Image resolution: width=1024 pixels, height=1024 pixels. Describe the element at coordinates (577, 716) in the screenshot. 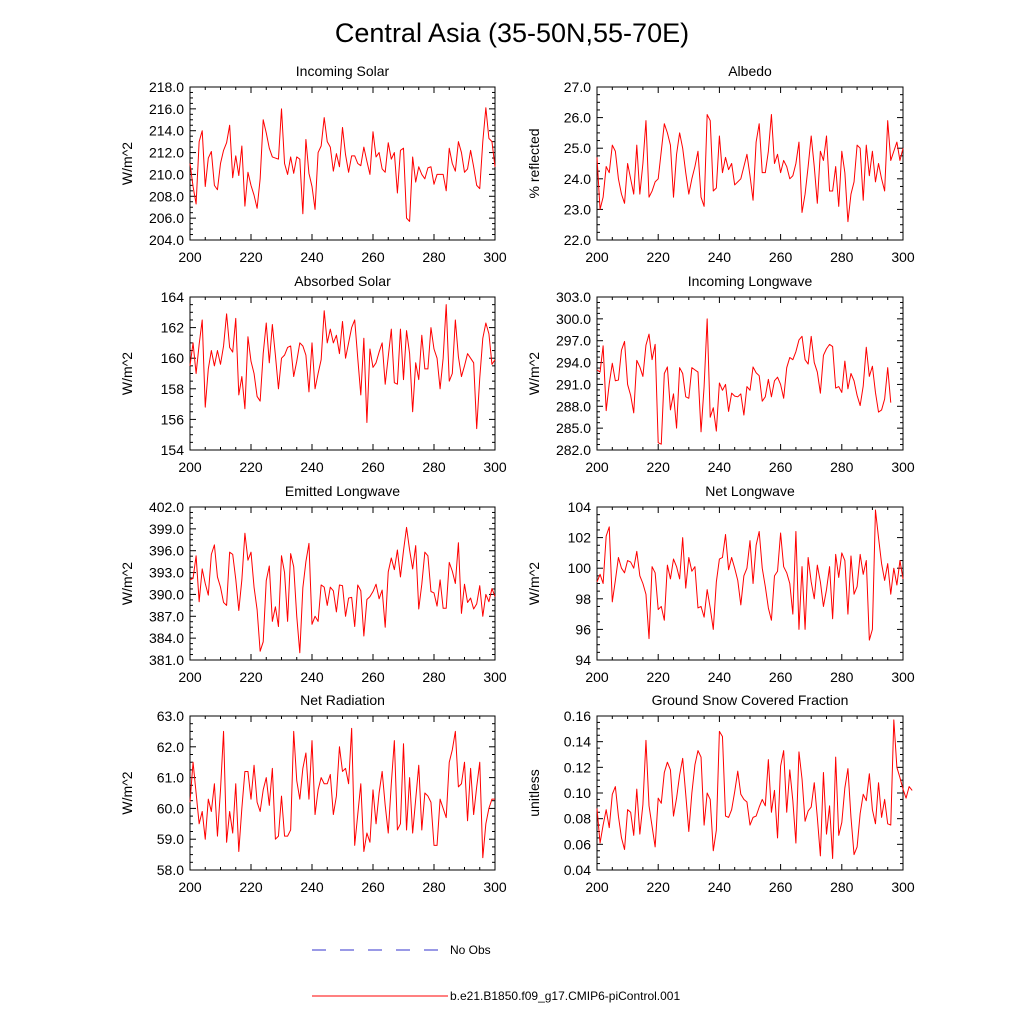

I see `y-tick-label: 0.16` at that location.